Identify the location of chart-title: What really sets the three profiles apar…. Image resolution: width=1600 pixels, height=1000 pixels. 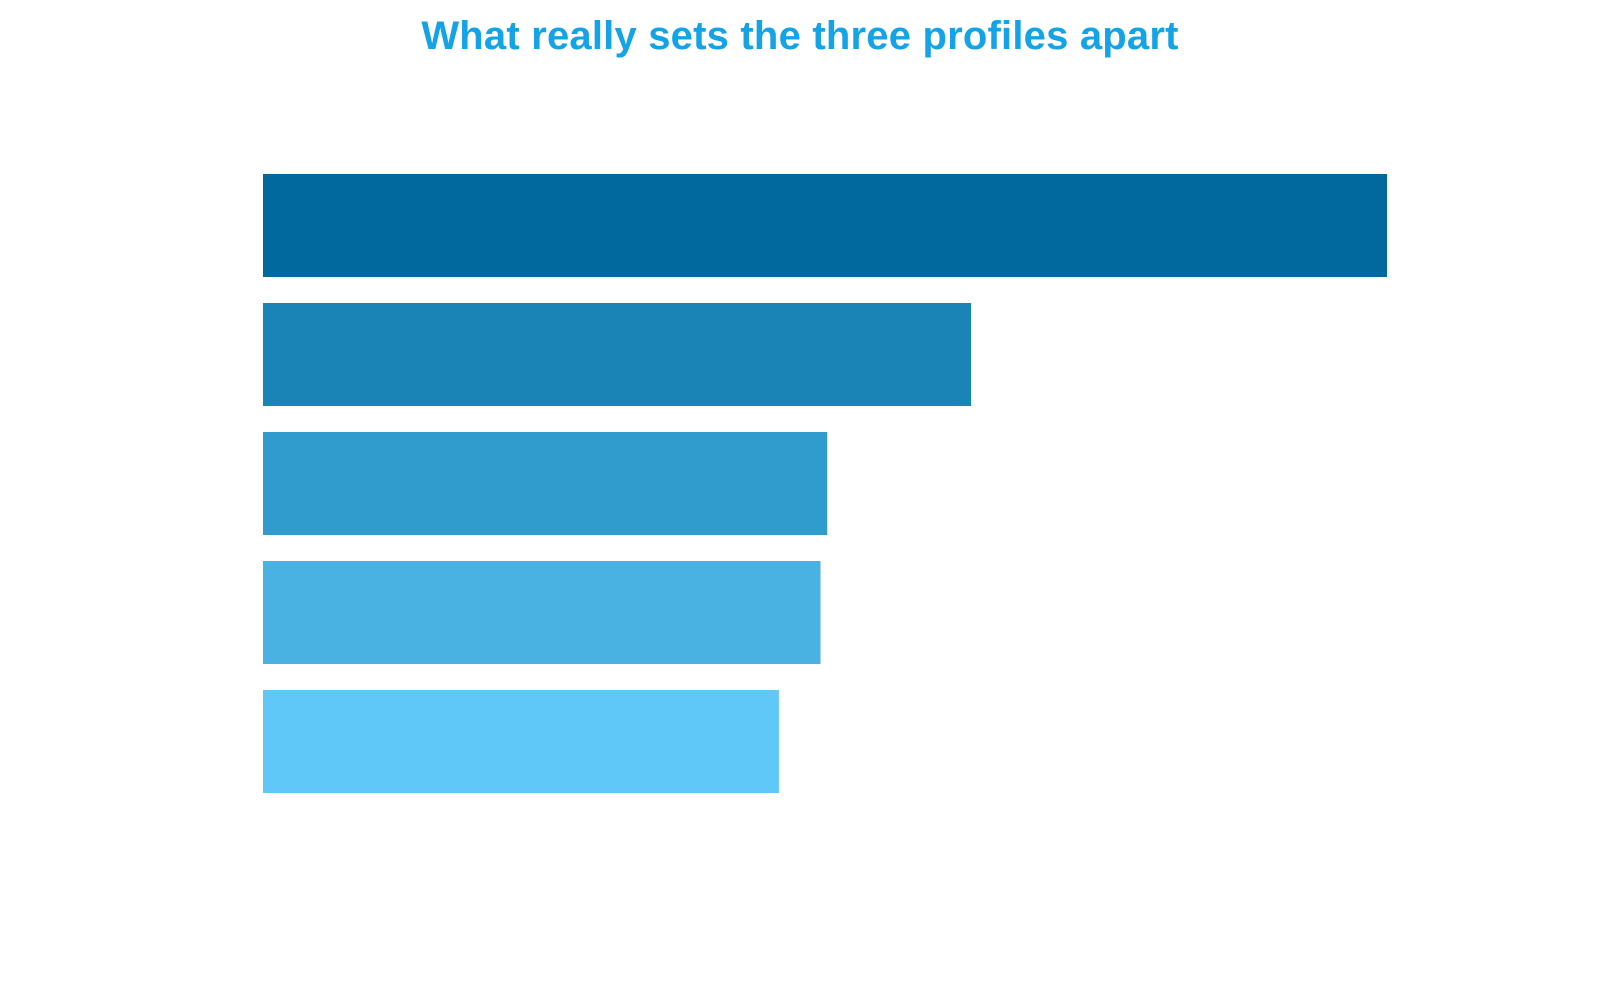
(800, 36).